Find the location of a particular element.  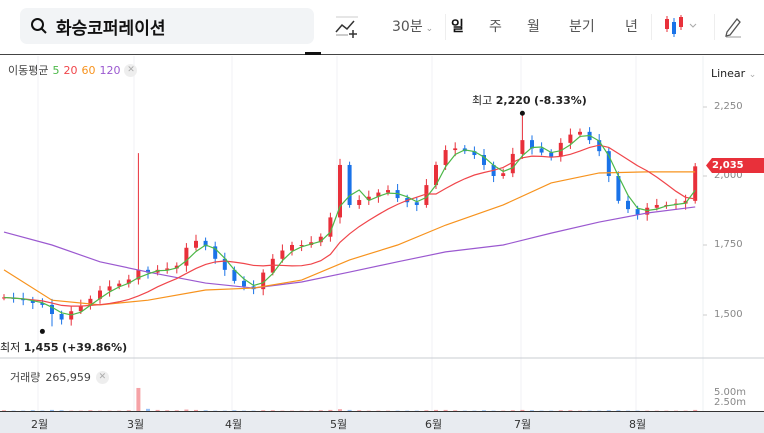

high-prefix: 최고 is located at coordinates (482, 100).